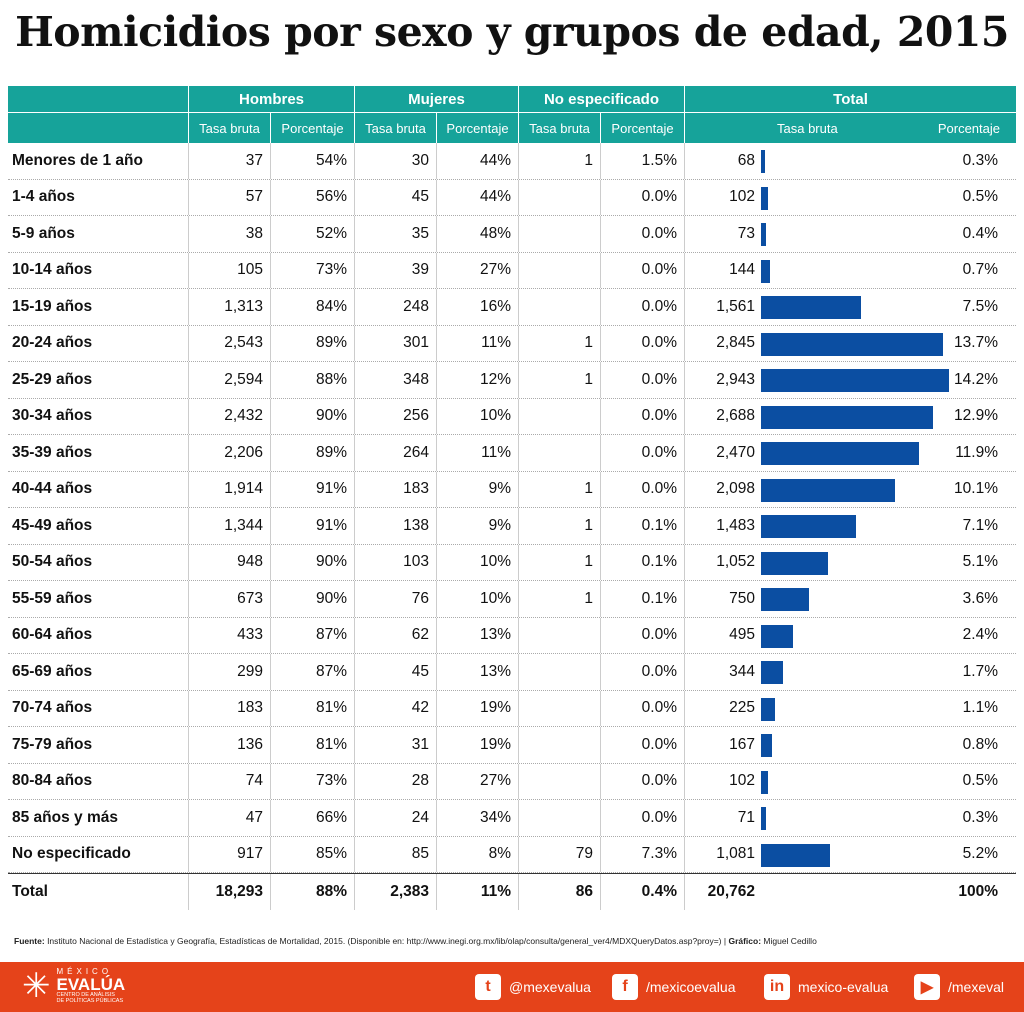  Describe the element at coordinates (395, 234) in the screenshot. I see `cell-m: 35` at that location.